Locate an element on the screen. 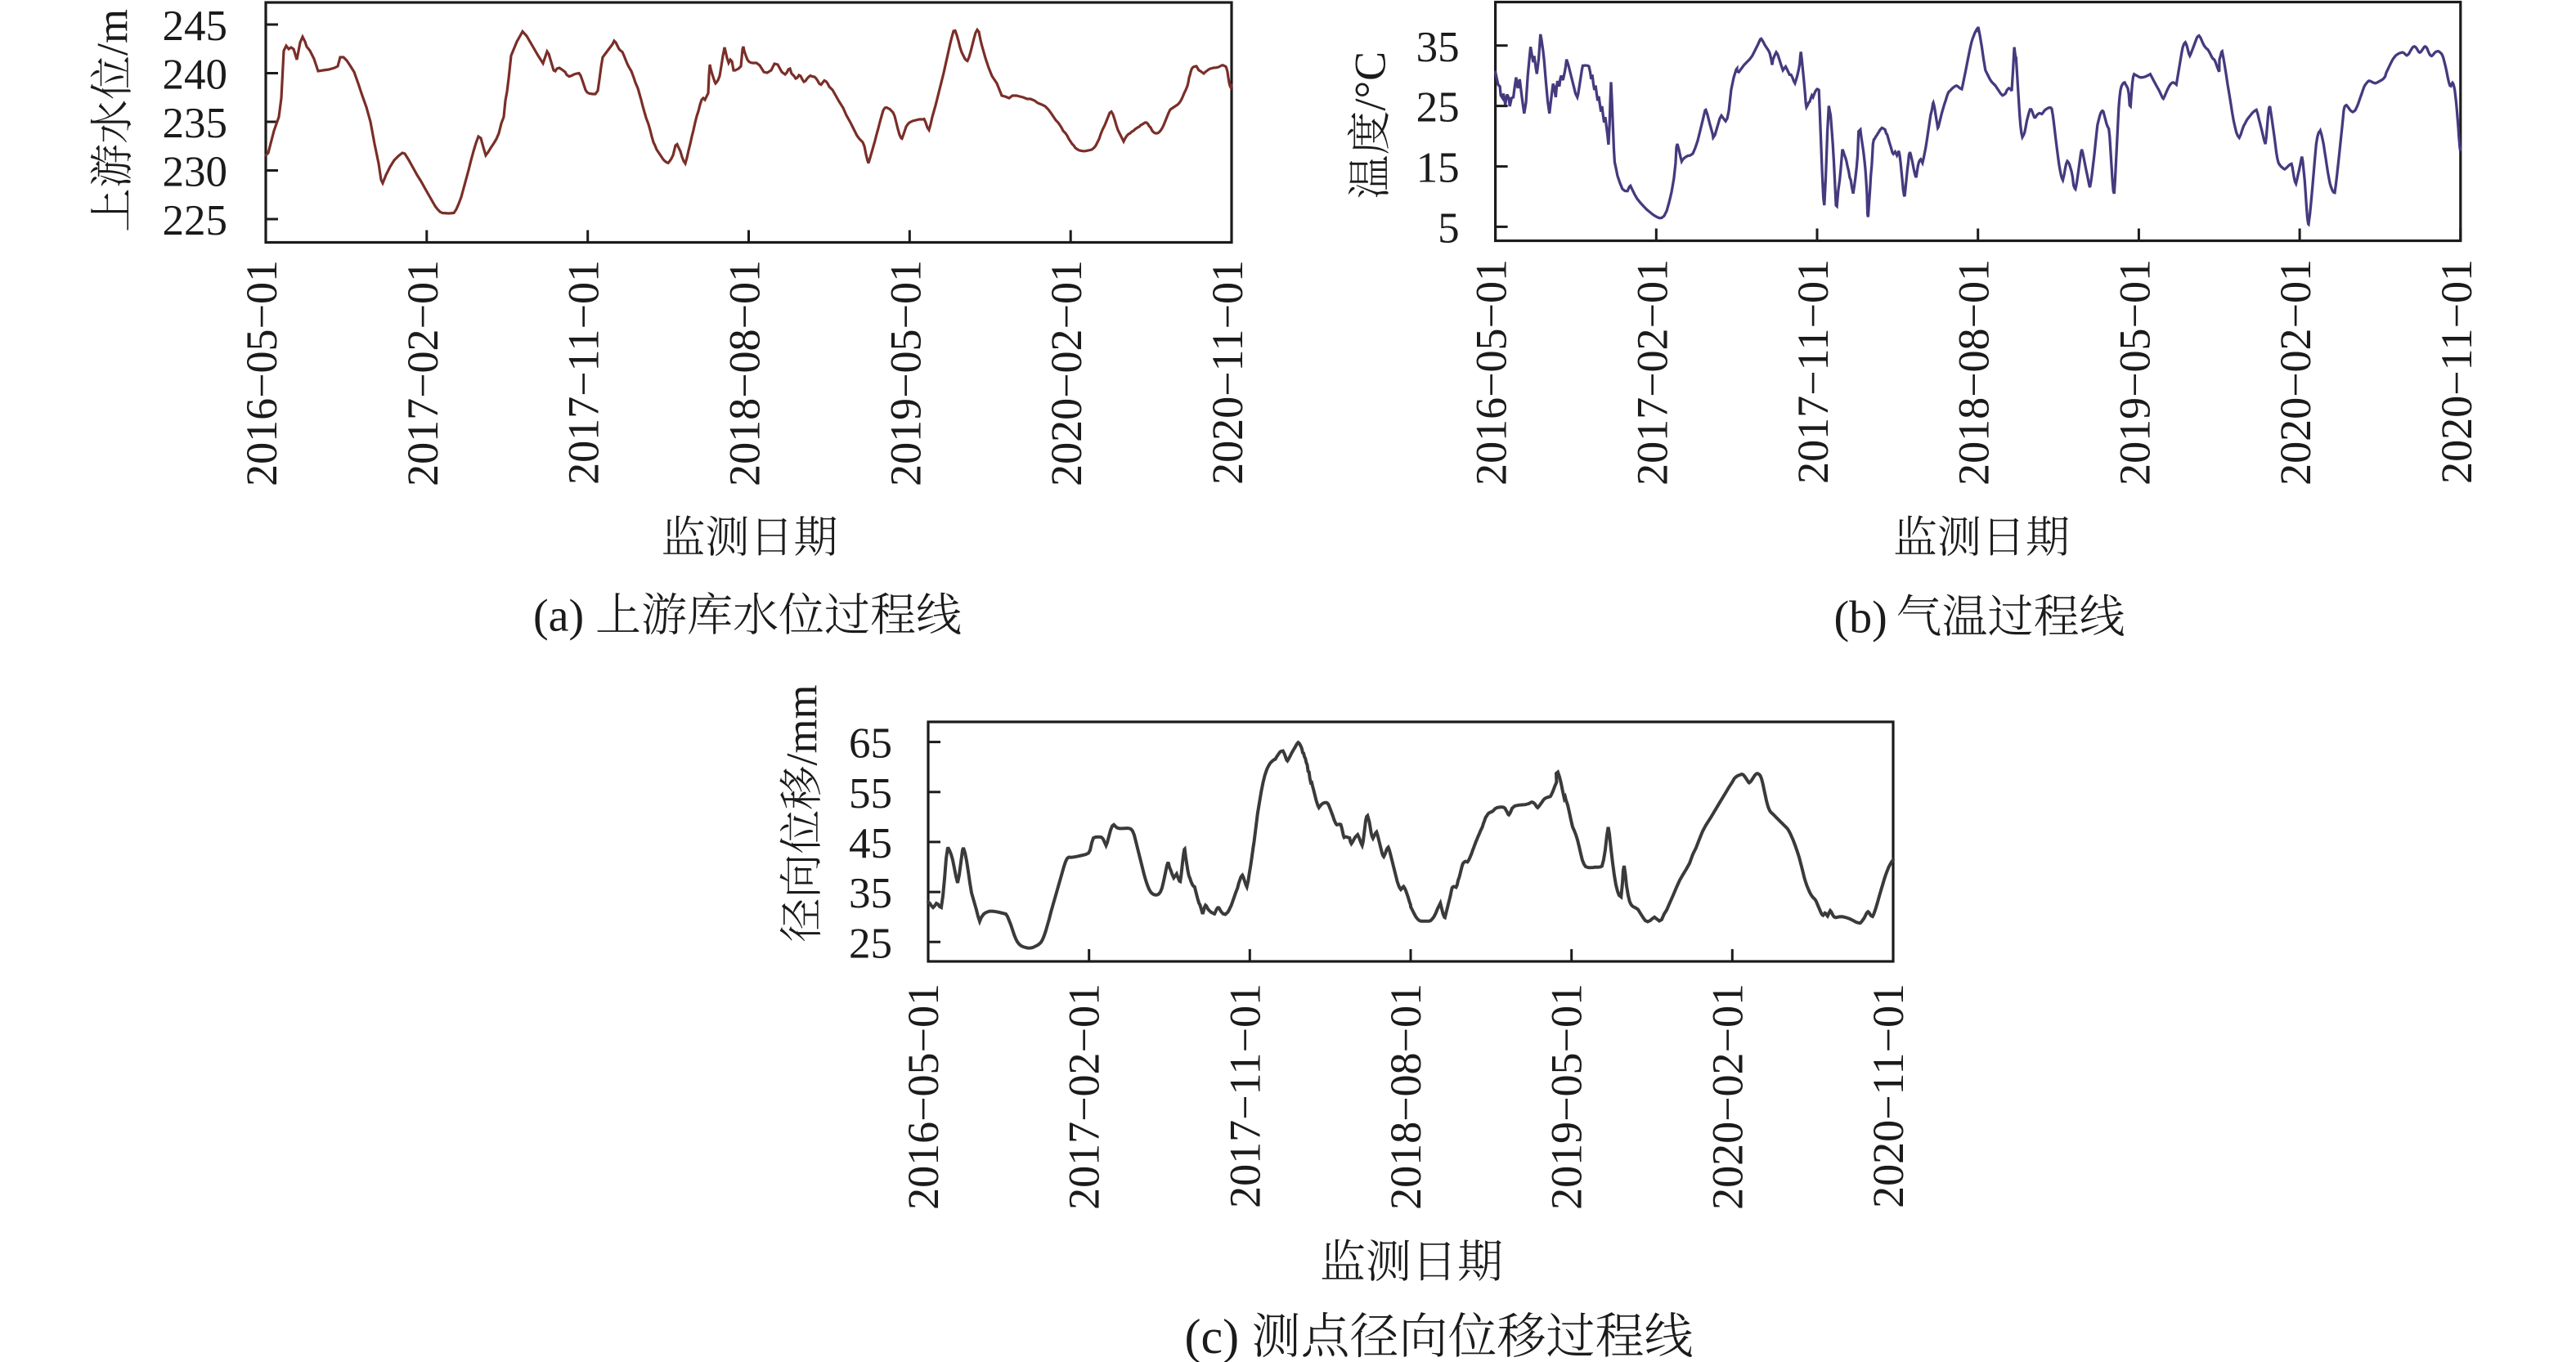 Image resolution: width=2576 pixels, height=1362 pixels. svg-text: 235 is located at coordinates (195, 123).